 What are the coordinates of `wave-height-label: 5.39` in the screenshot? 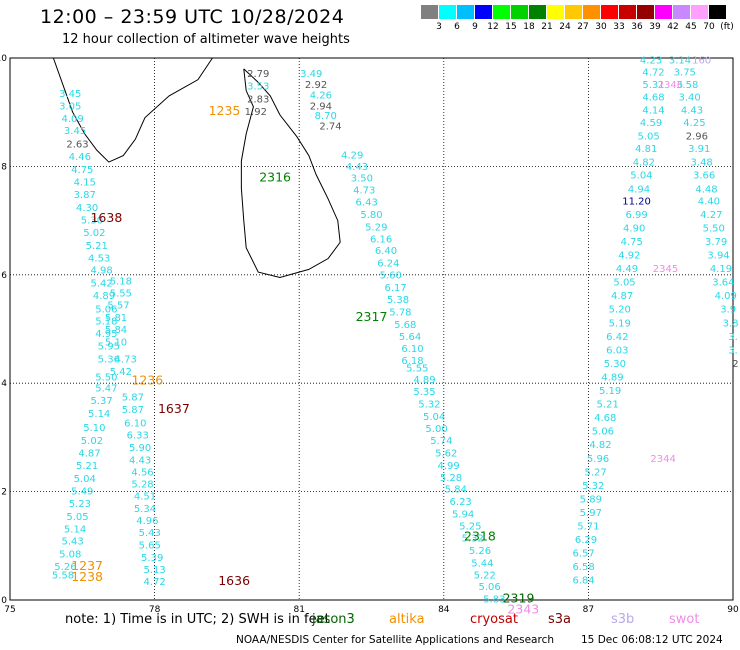 It's located at (152, 558).